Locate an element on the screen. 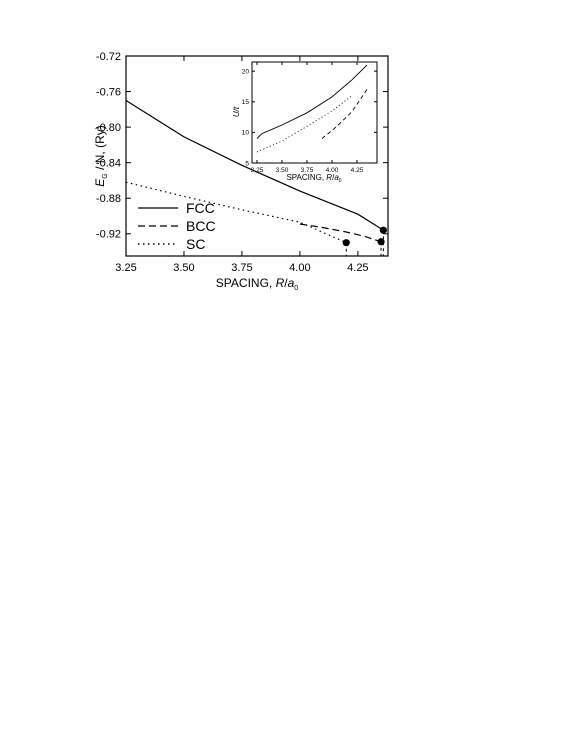 The height and width of the screenshot is (745, 572). endpoint-marker-sc is located at coordinates (346, 243).